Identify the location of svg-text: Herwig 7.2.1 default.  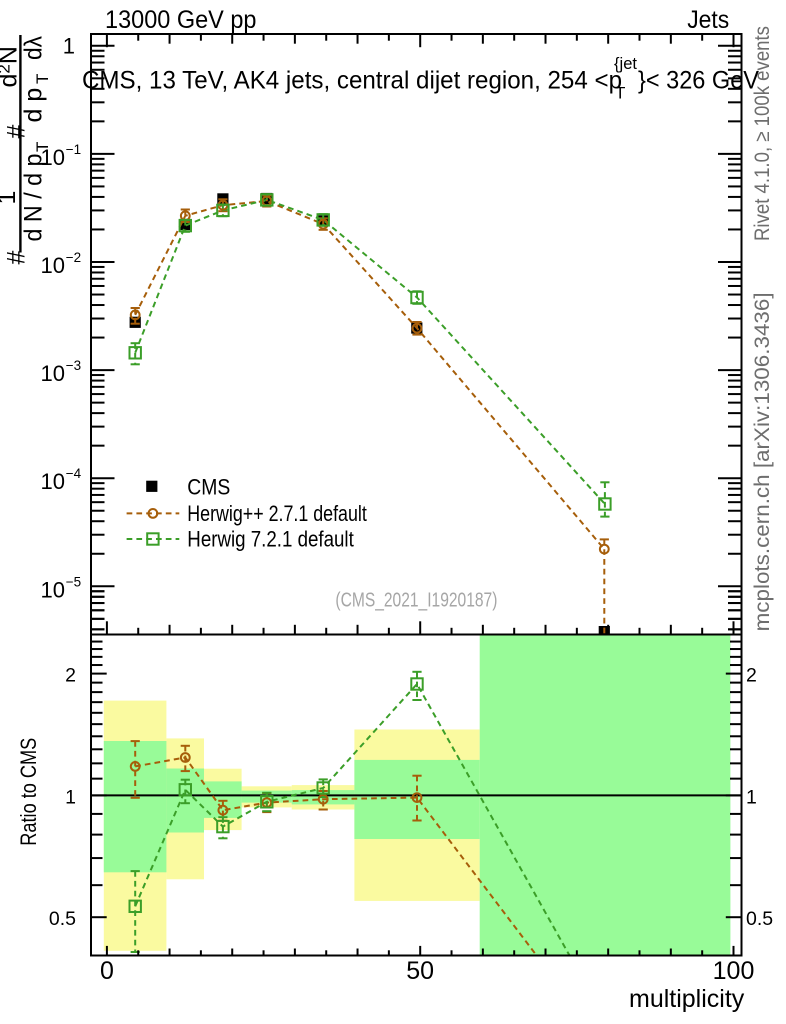
(270, 539).